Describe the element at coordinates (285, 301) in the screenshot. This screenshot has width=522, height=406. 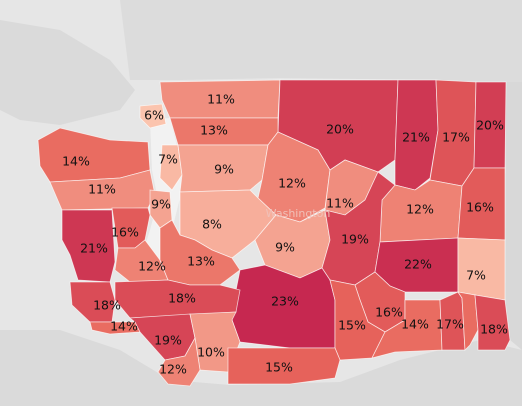
I see `label-yakima: 23%` at that location.